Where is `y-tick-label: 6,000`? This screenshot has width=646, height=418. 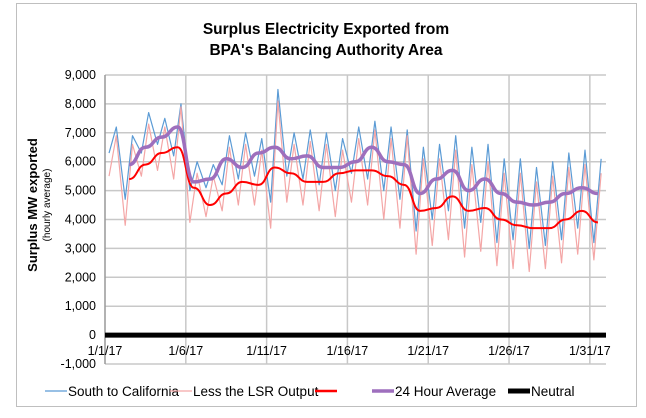
y-tick-label: 6,000 is located at coordinates (80, 162).